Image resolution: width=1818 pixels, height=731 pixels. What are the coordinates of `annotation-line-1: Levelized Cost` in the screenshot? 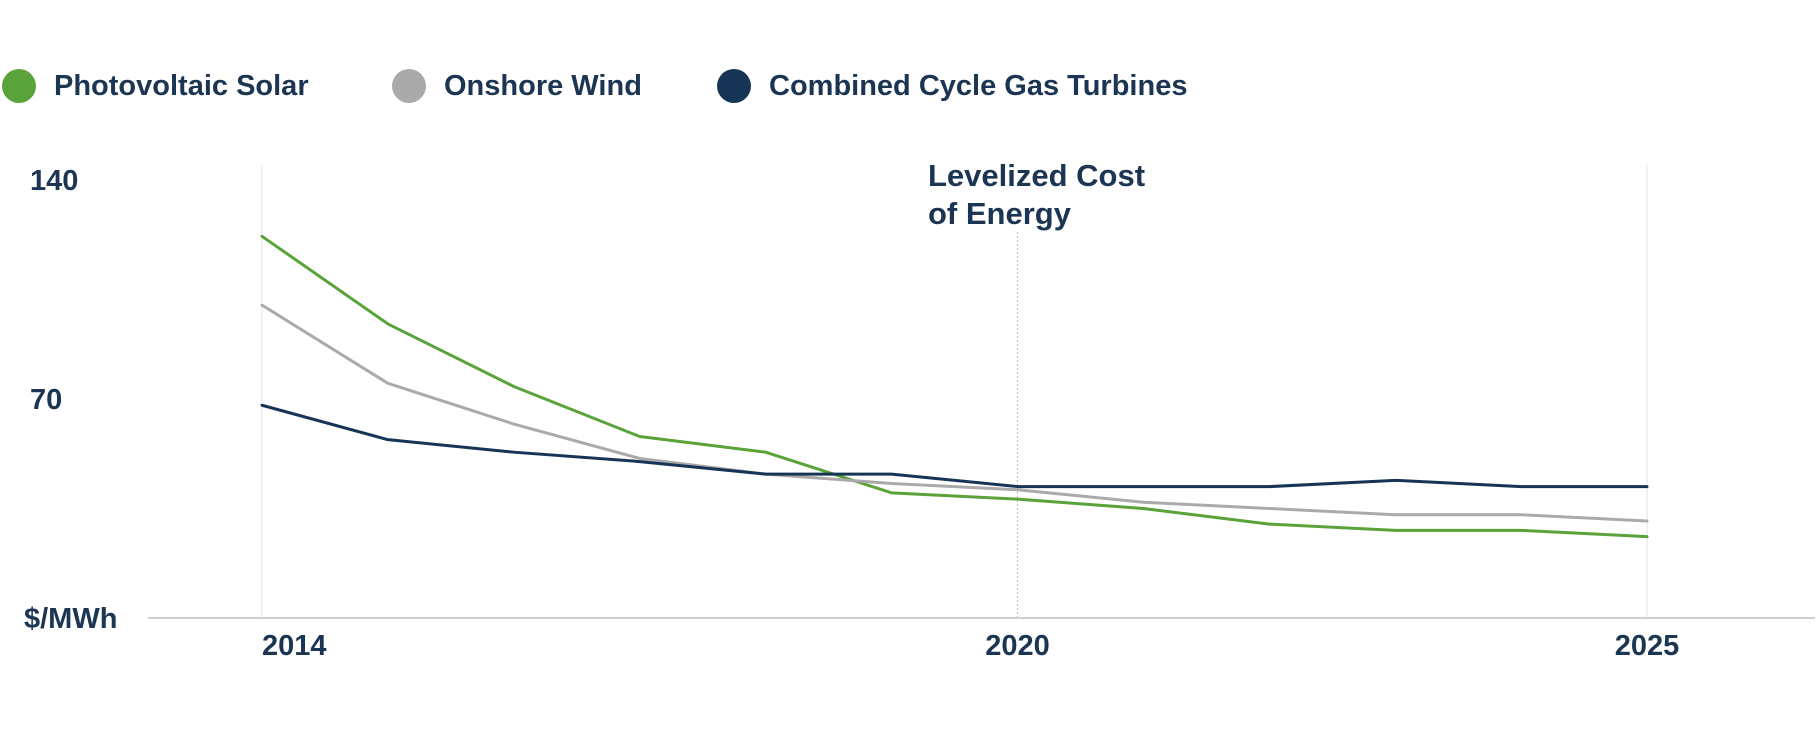 It's located at (1036, 175).